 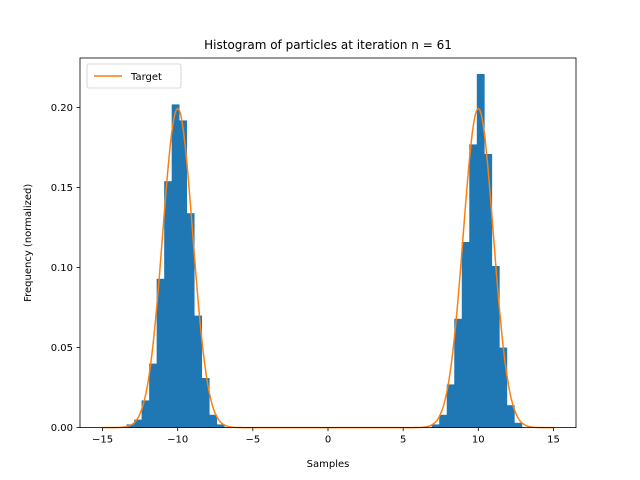 I want to click on y-tick-label: 0.20, so click(x=62, y=108).